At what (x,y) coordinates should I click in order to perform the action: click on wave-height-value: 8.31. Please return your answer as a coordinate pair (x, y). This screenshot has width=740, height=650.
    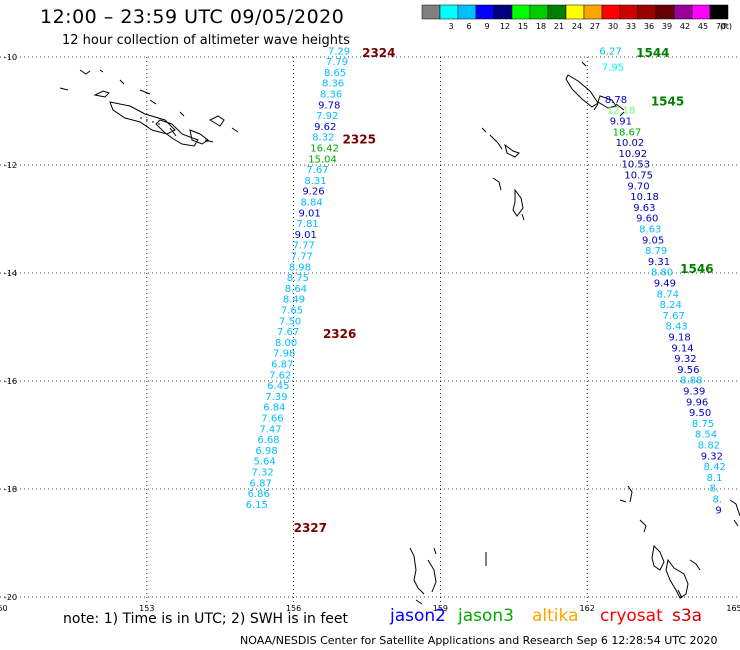
    Looking at the image, I should click on (315, 181).